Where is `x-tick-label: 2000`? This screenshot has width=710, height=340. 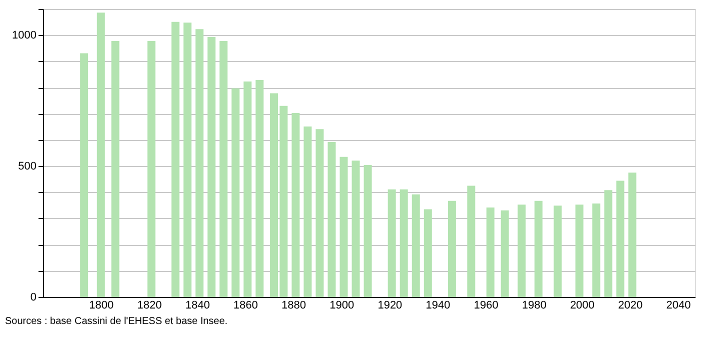 x-tick-label: 2000 is located at coordinates (582, 306).